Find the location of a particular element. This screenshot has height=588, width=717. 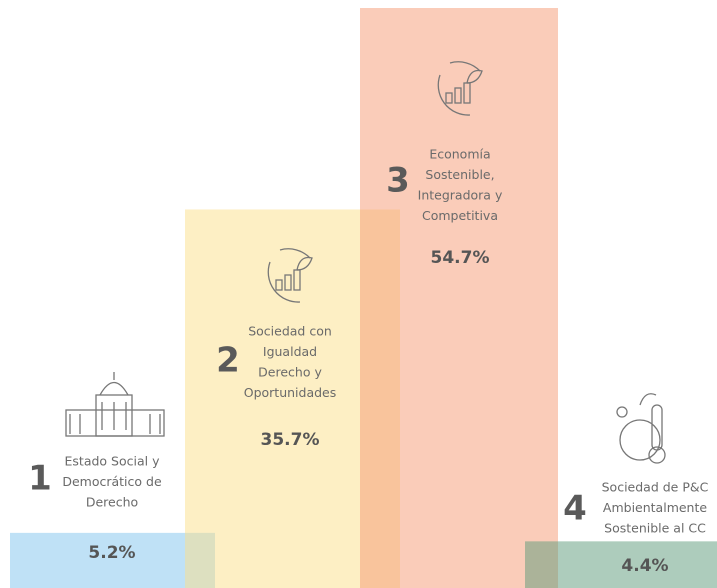

category-label: Sostenible, is located at coordinates (459, 174).